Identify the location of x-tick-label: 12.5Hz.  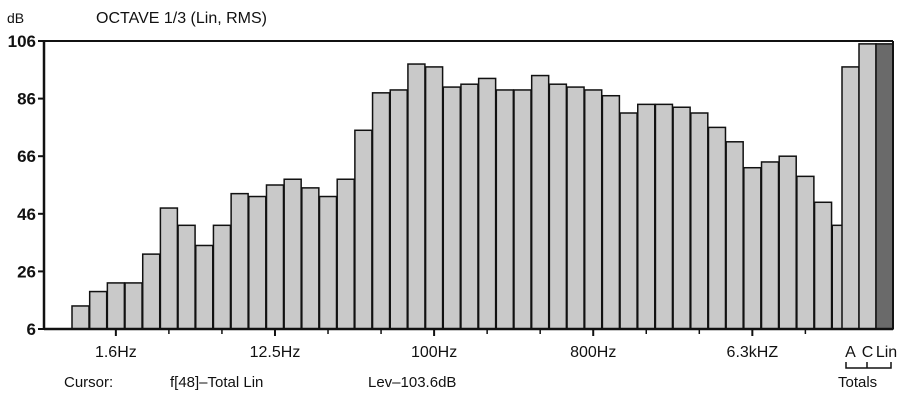
(275, 352).